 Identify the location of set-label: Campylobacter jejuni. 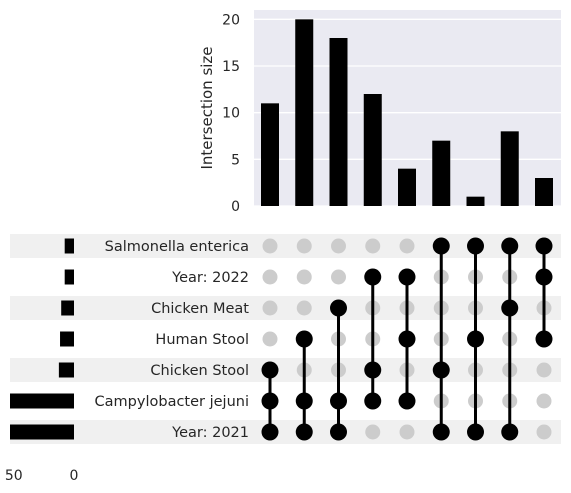
(172, 402).